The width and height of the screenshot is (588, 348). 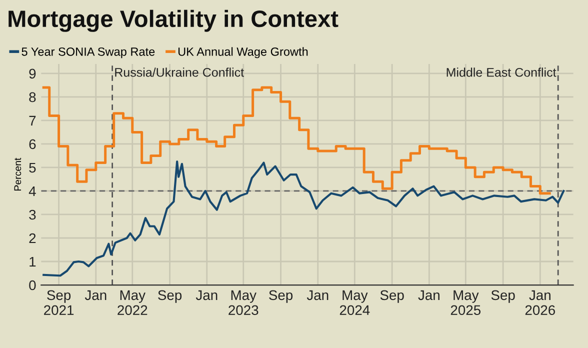 I want to click on y-tick-label: 2, so click(x=32, y=238).